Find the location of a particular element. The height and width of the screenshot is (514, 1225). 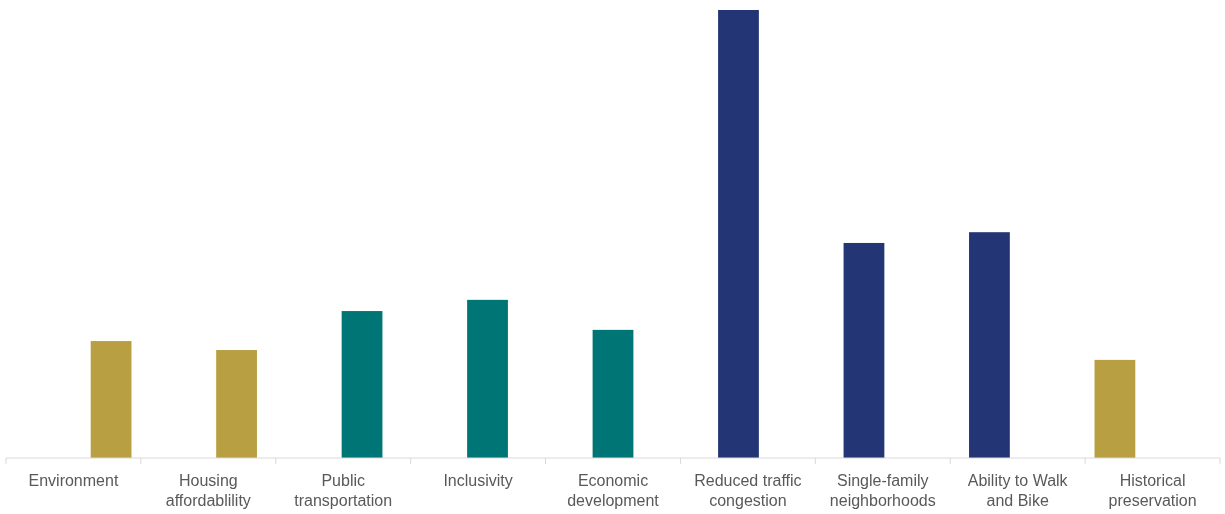

x-tick-label: Environment is located at coordinates (73, 480).